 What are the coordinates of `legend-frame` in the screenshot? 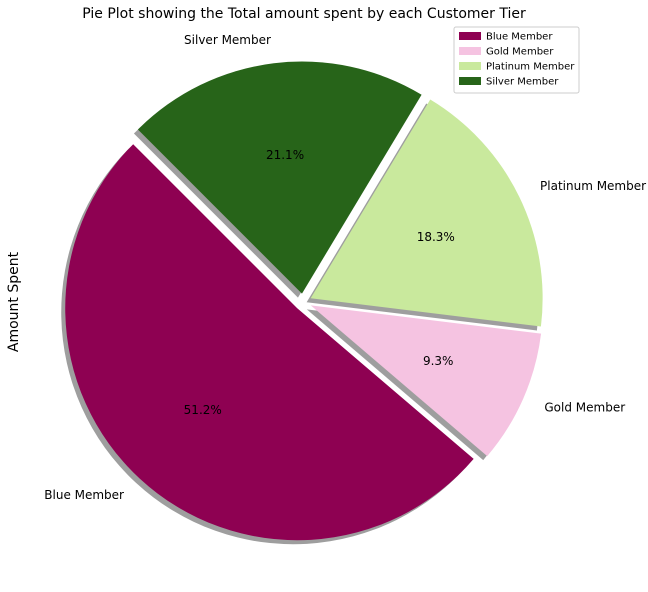 It's located at (516, 60).